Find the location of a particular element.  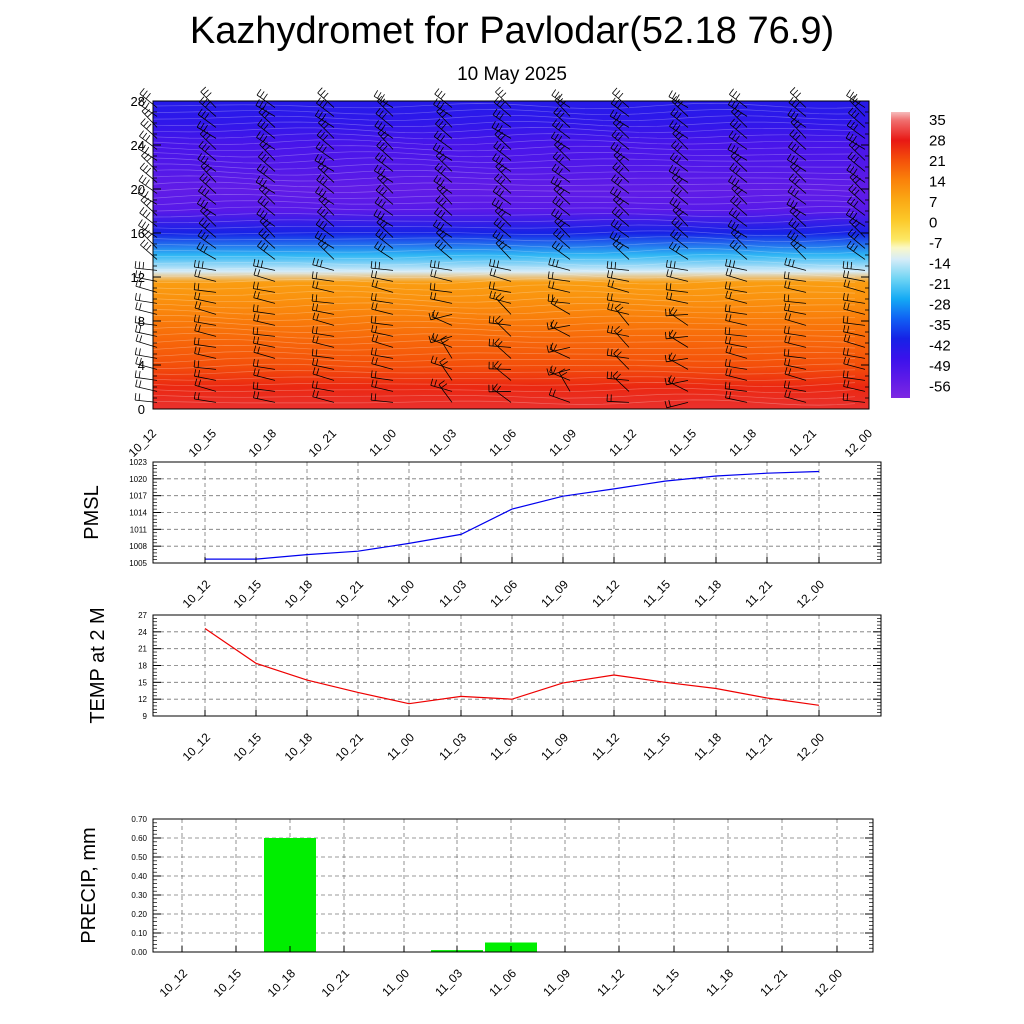

x-tick-label: 11_18 is located at coordinates (707, 746).